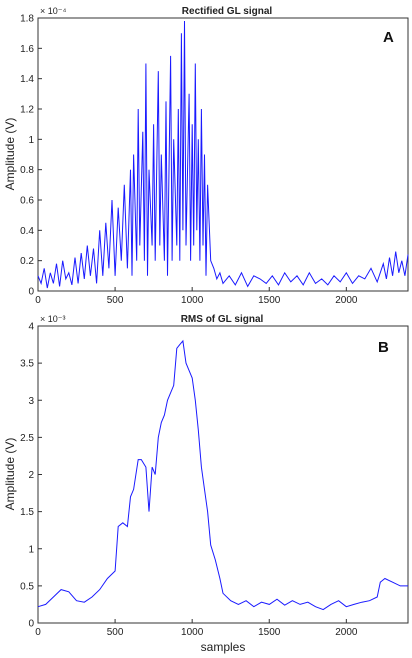 The height and width of the screenshot is (658, 412). I want to click on panel-b-y-tick-label: 1, so click(31, 549).